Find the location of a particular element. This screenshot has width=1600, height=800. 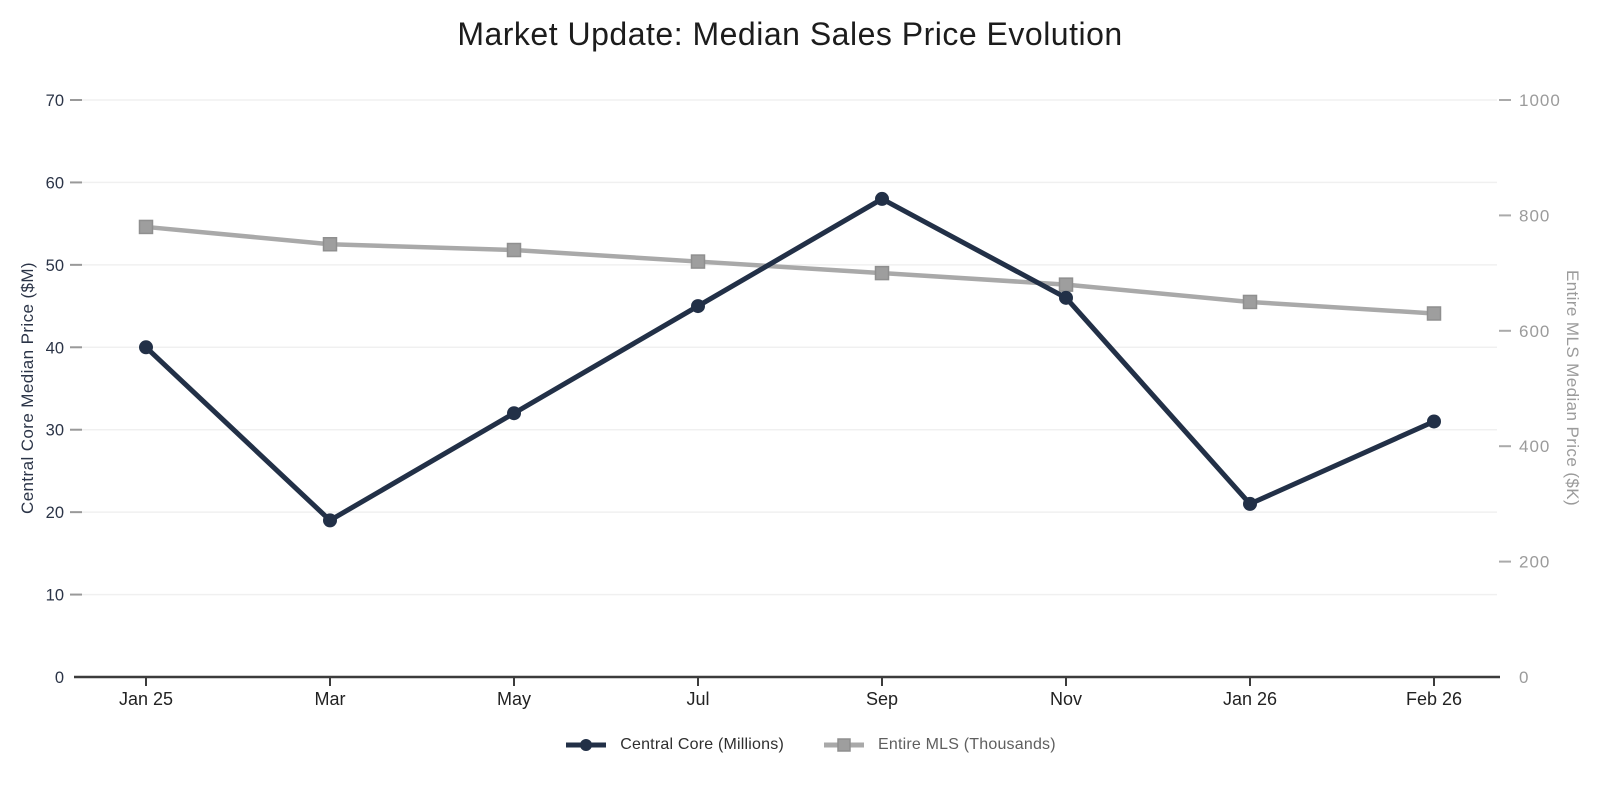

right-axis-tick-label: 800 is located at coordinates (1534, 215).